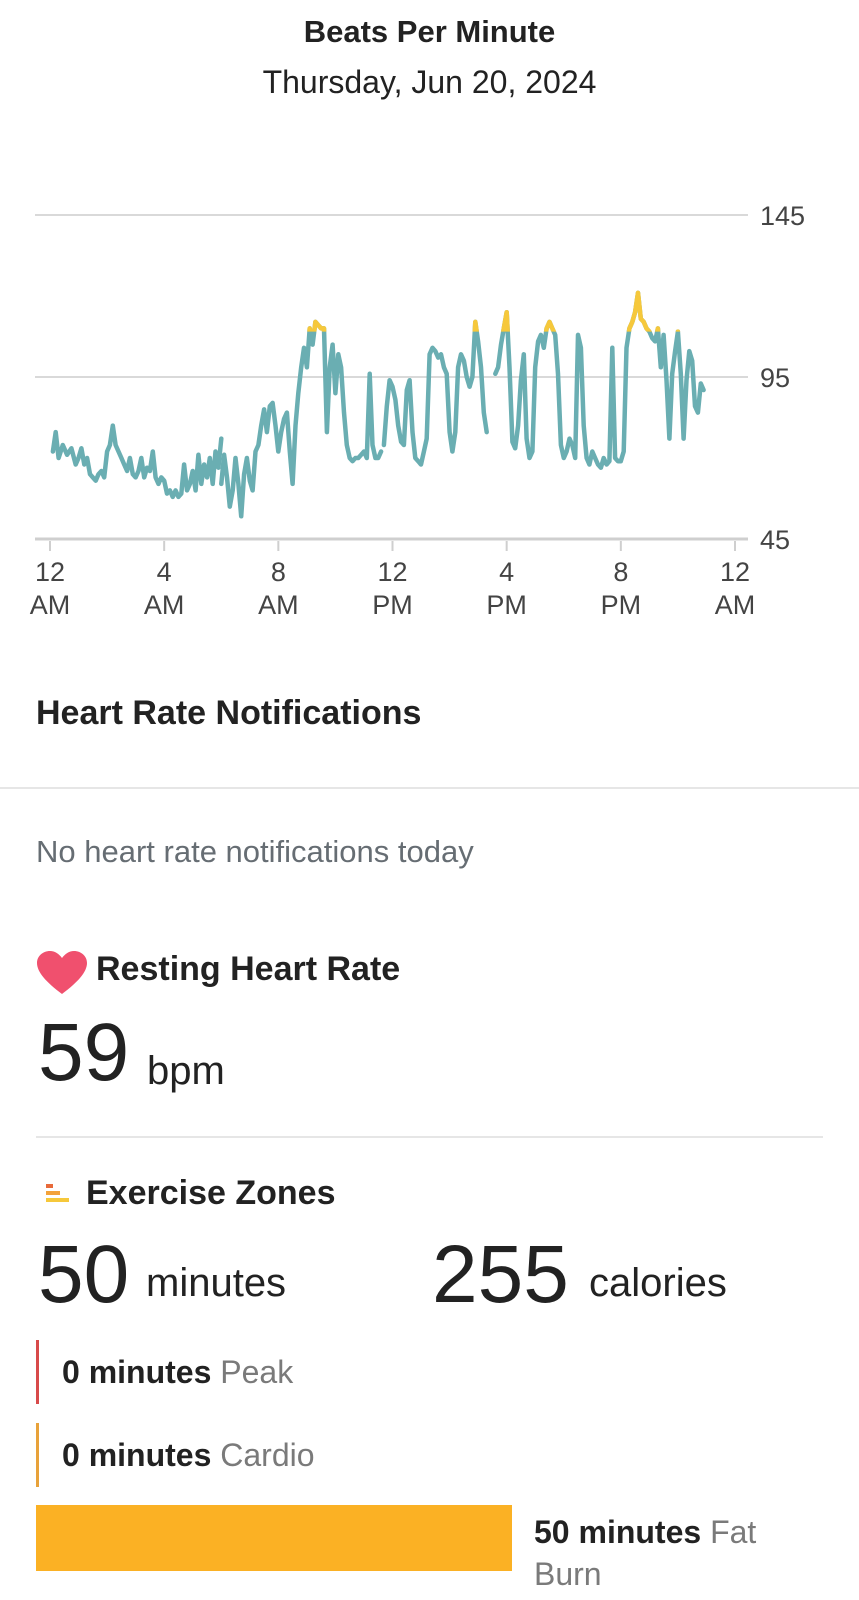  What do you see at coordinates (620, 572) in the screenshot?
I see `x-tick-label-5: 8` at bounding box center [620, 572].